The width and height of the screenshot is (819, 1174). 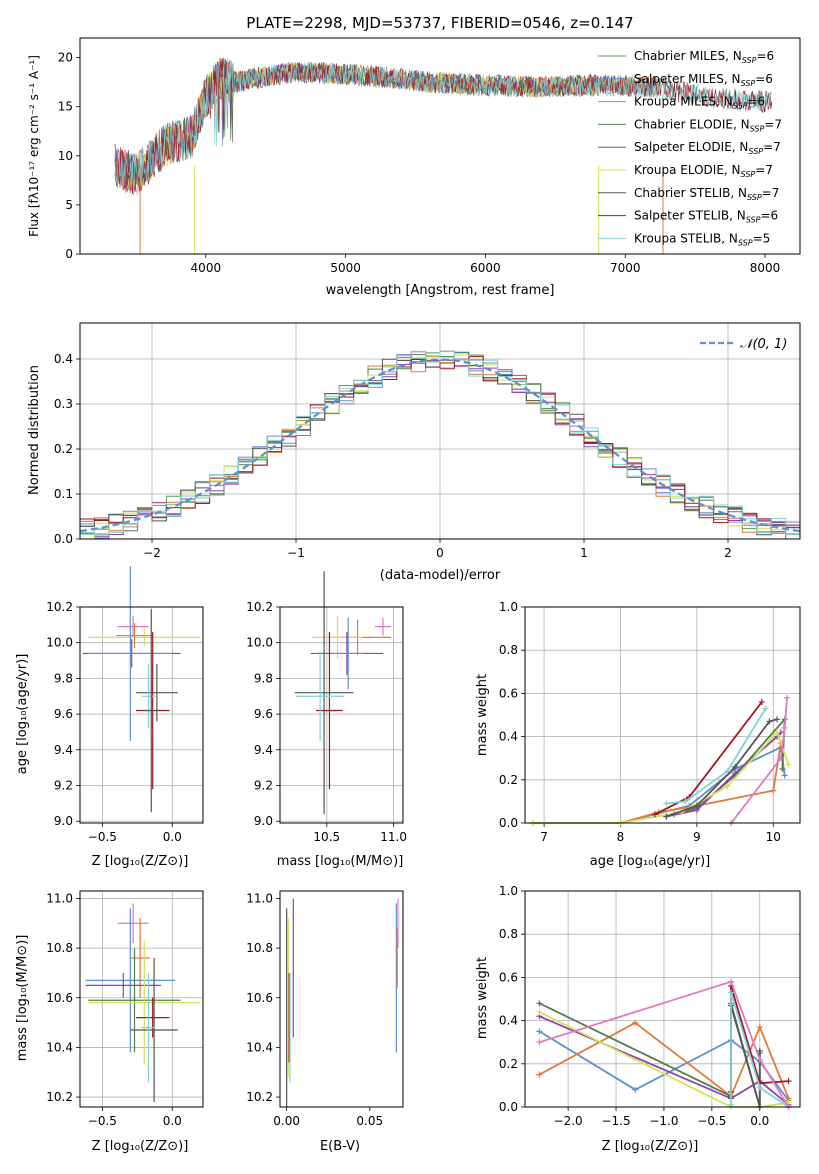 I want to click on age-vs-z-ytick-label: 9.0, so click(x=63, y=821).